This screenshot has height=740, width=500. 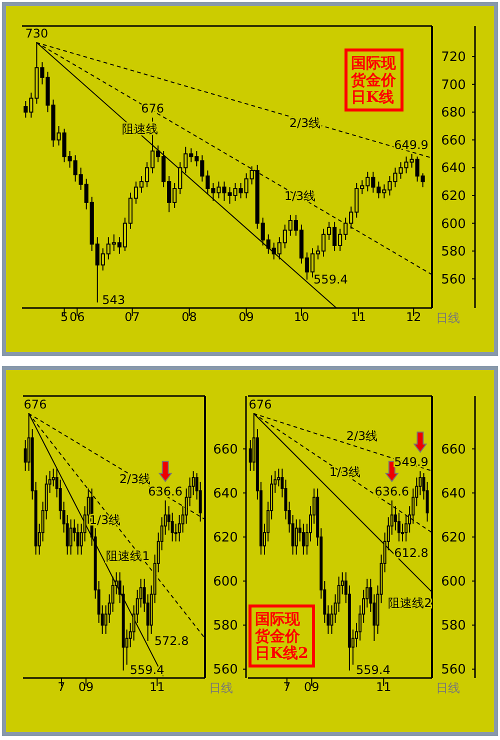 I want to click on y-tick-label: 700, so click(x=453, y=85).